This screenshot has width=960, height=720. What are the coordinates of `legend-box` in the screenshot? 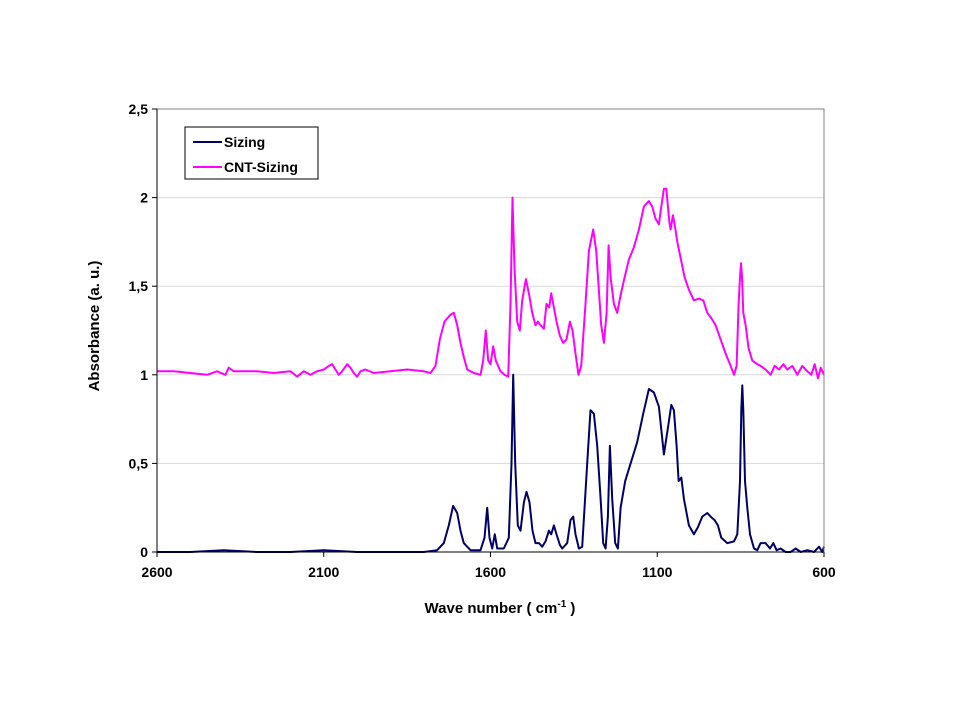 It's located at (251, 153).